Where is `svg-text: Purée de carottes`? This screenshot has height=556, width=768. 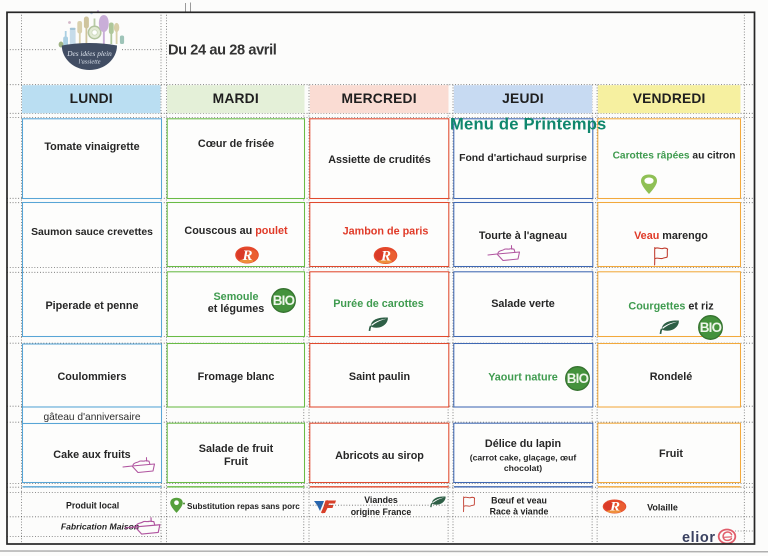
svg-text: Purée de carottes is located at coordinates (378, 304).